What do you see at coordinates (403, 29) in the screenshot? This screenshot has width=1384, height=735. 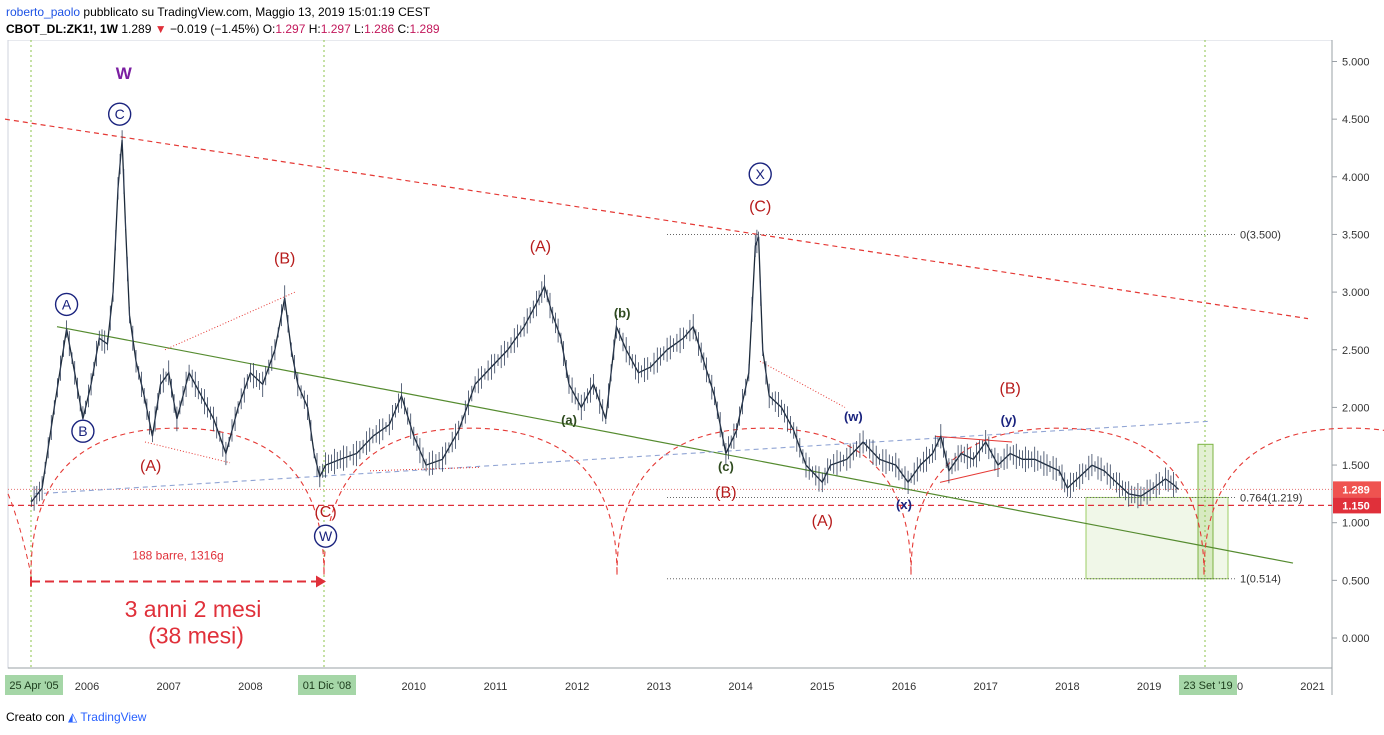 I see `close-label: C:` at bounding box center [403, 29].